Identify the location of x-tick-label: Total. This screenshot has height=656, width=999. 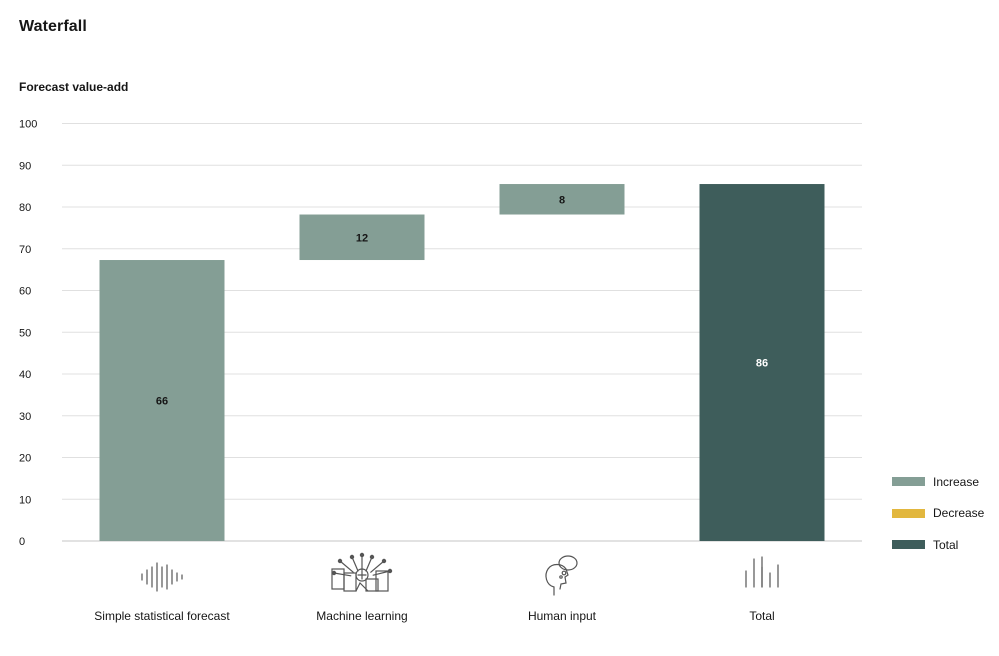
(761, 616).